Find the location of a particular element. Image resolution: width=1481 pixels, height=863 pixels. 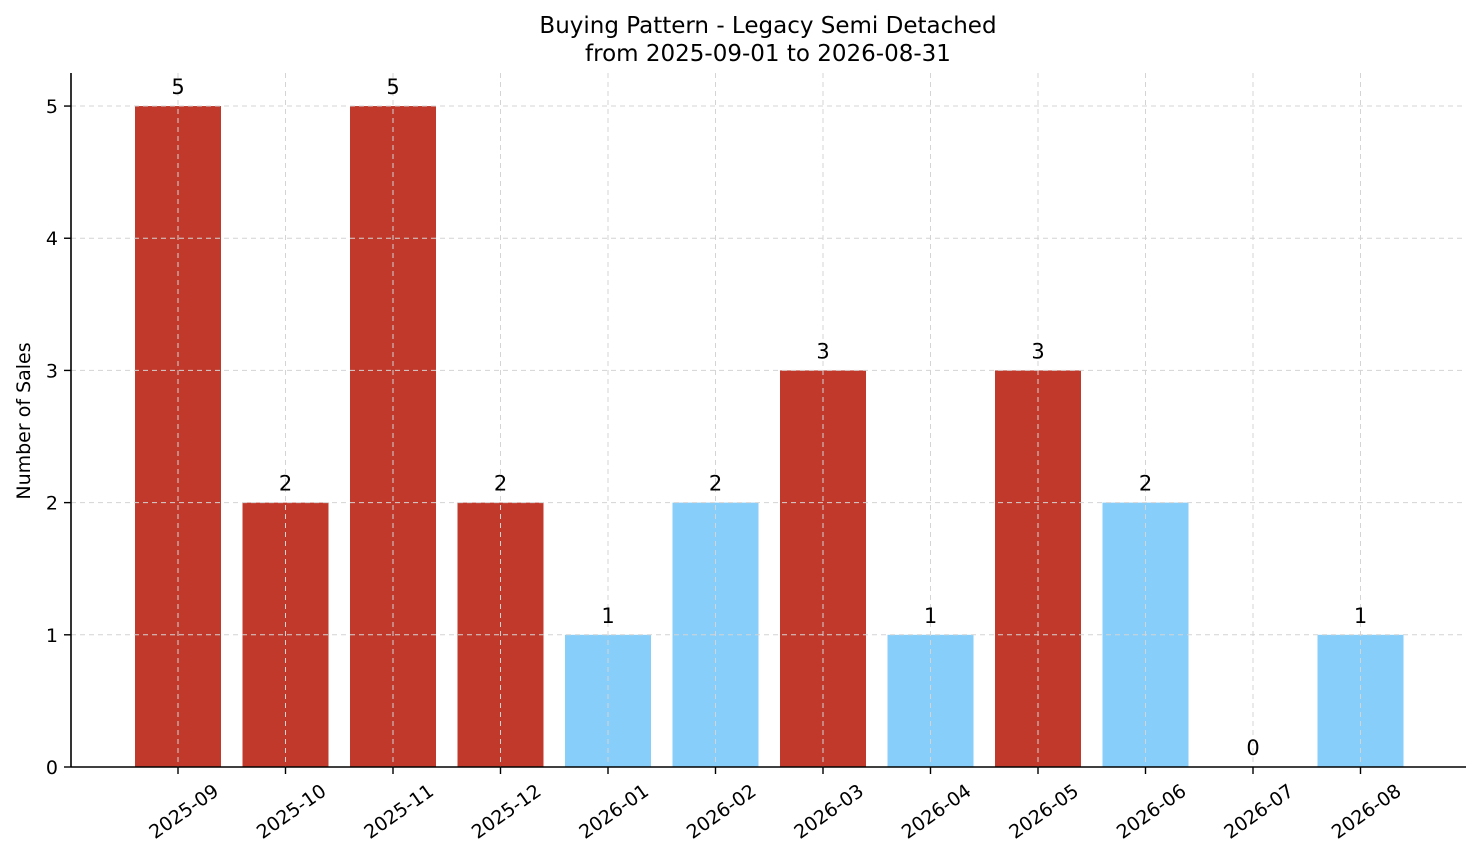

data-label-2025-12: 2 is located at coordinates (500, 484).